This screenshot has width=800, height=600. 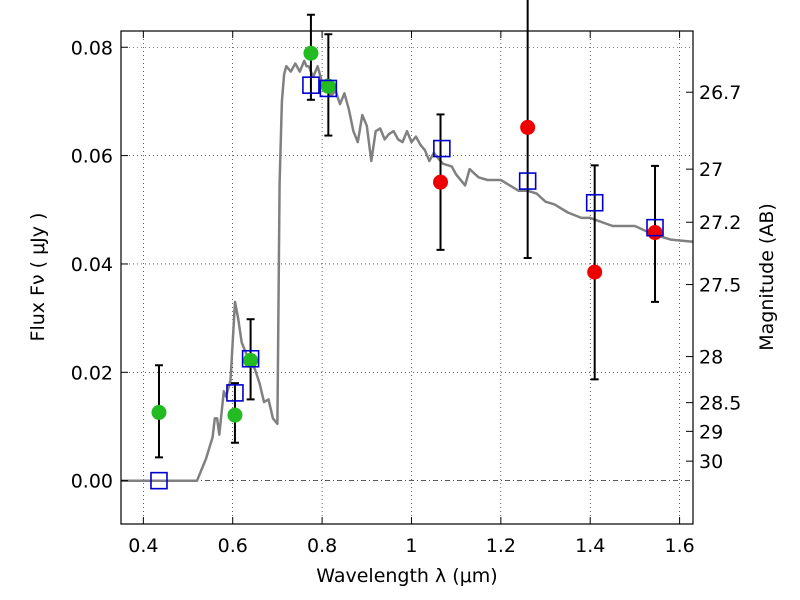 I want to click on y-tick-label: 0.04, so click(x=92, y=265).